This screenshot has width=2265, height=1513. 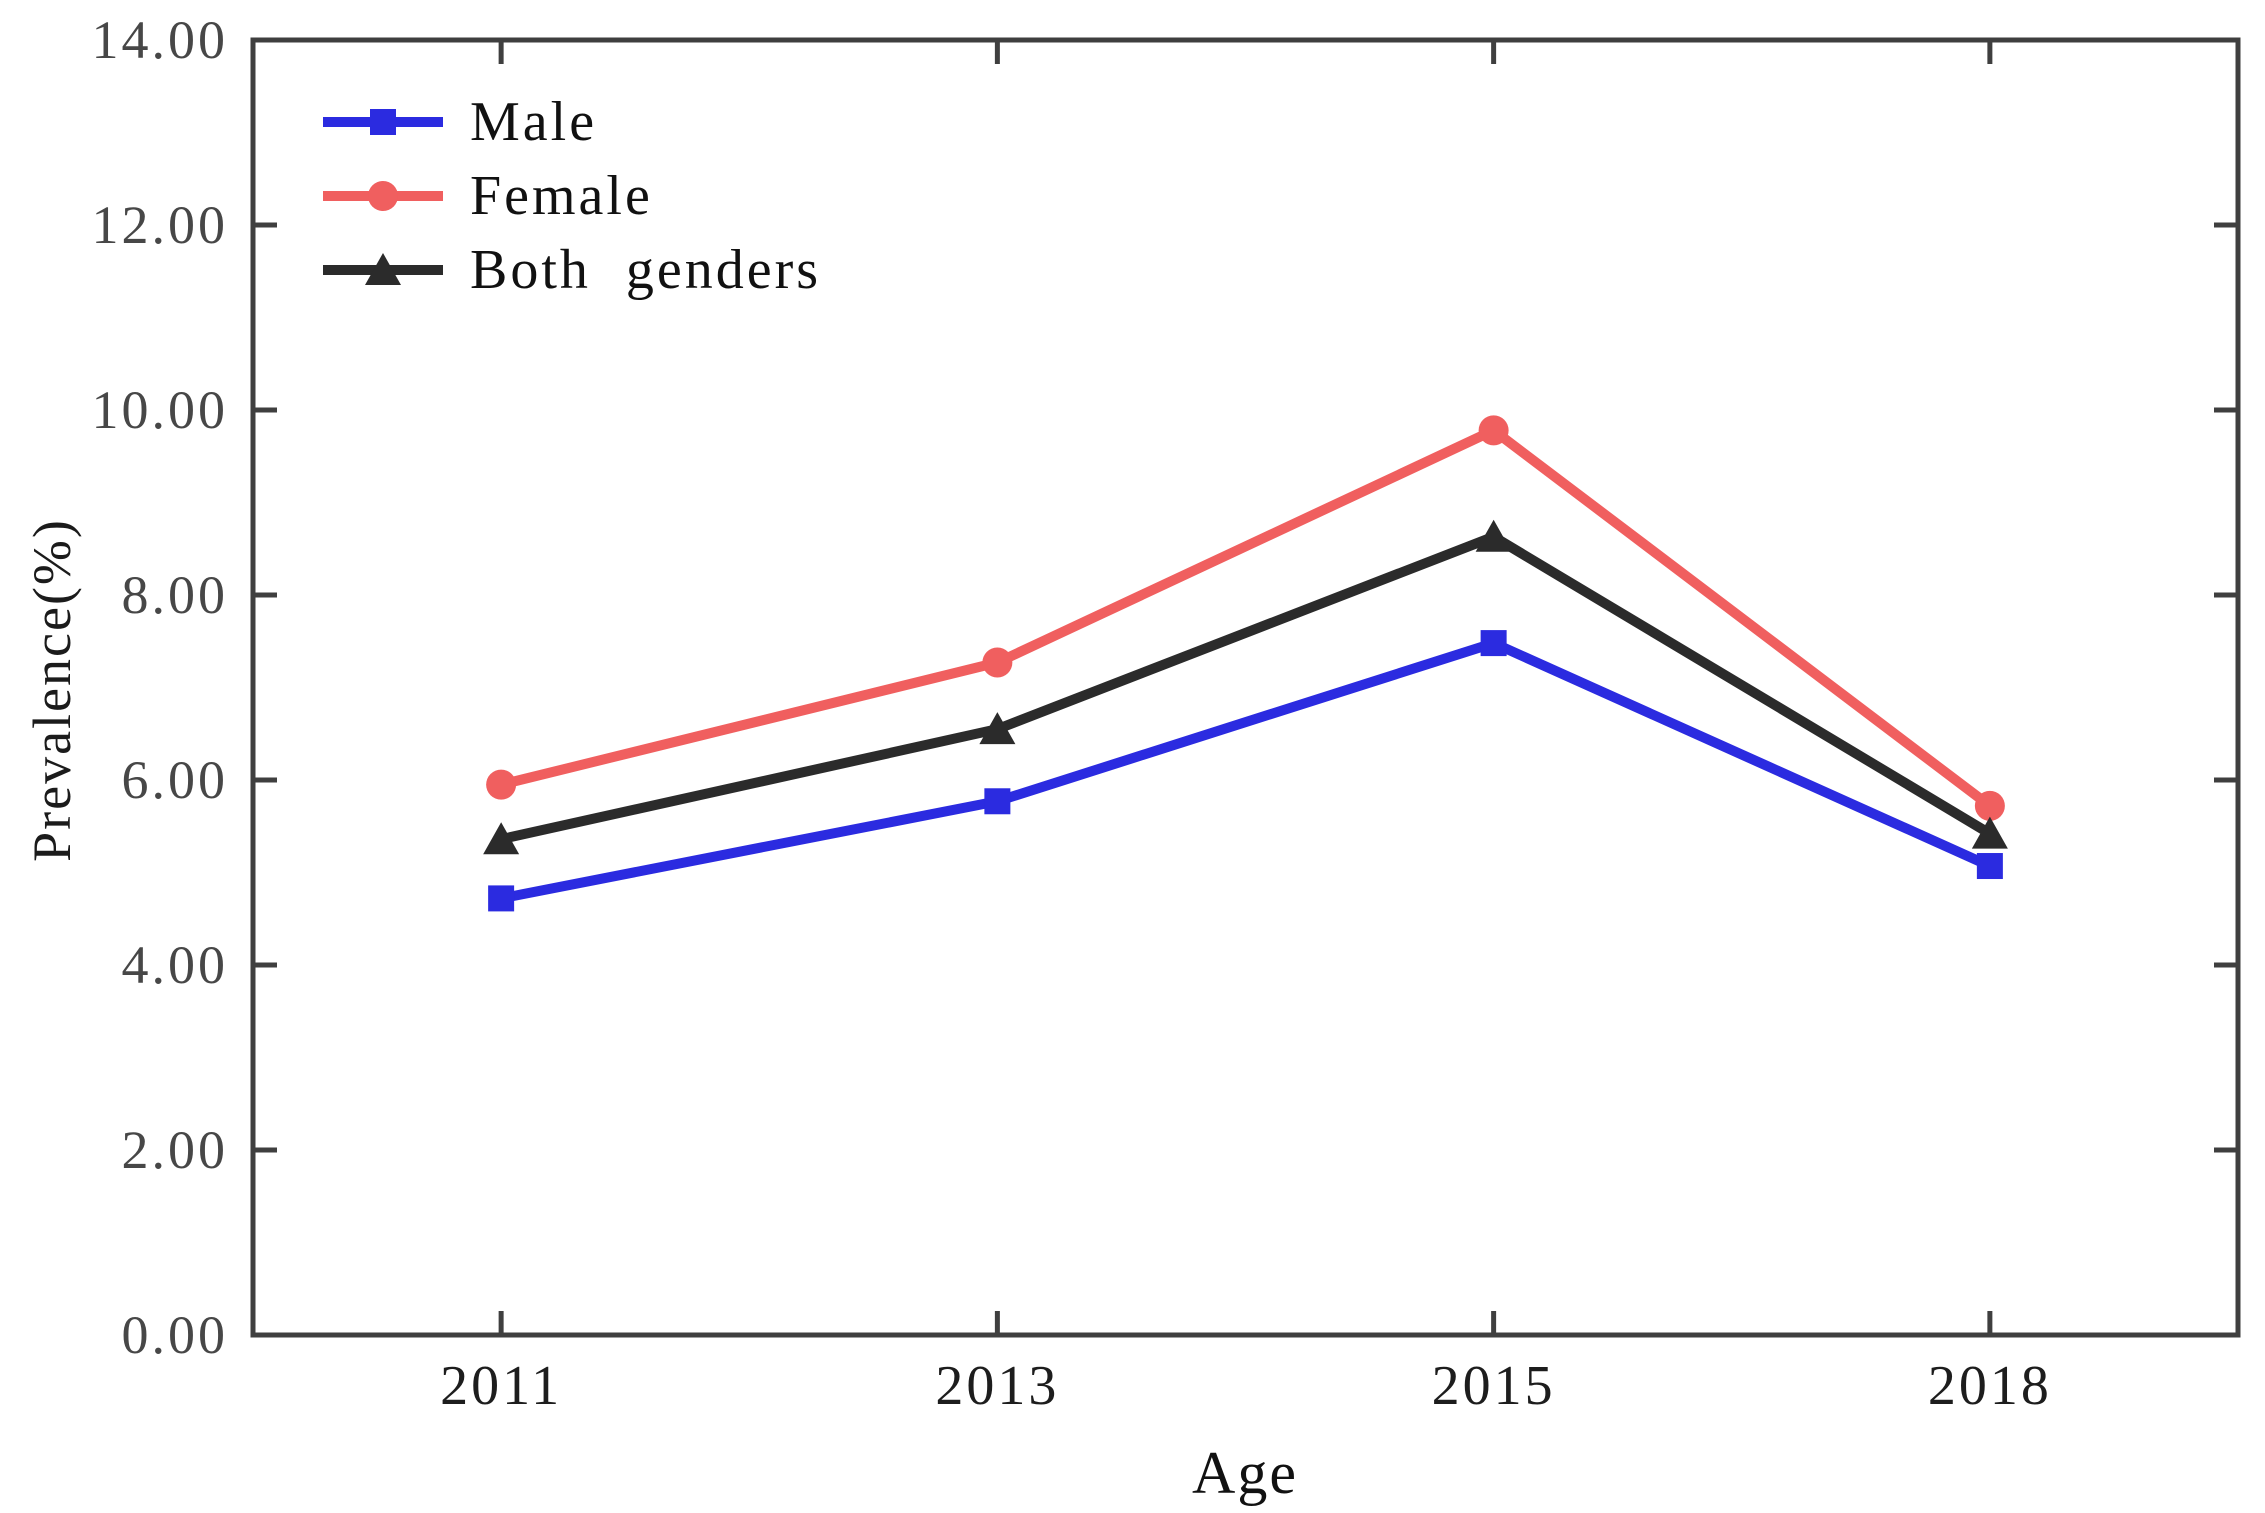 I want to click on x-tick-label: 2011, so click(x=501, y=1386).